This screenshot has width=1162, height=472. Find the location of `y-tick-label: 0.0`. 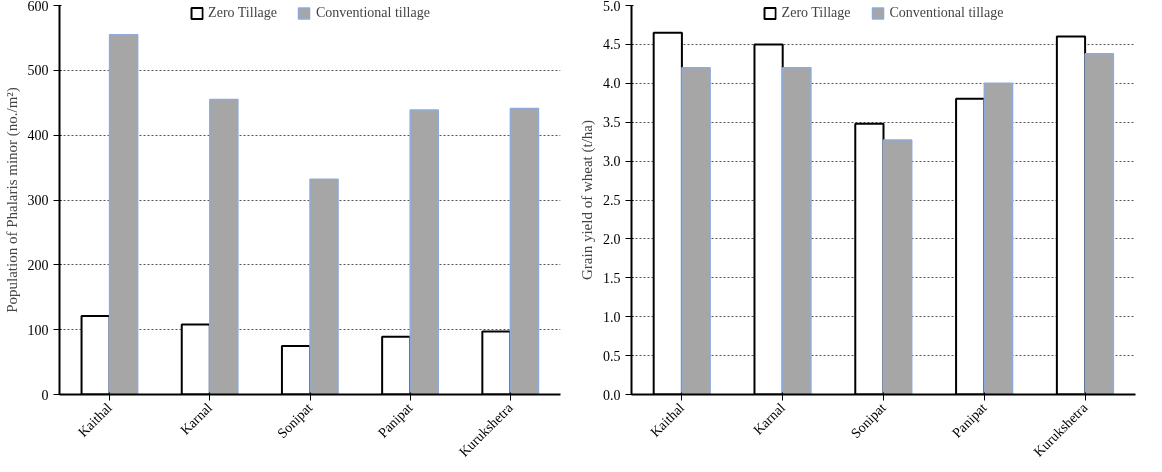

y-tick-label: 0.0 is located at coordinates (612, 395).